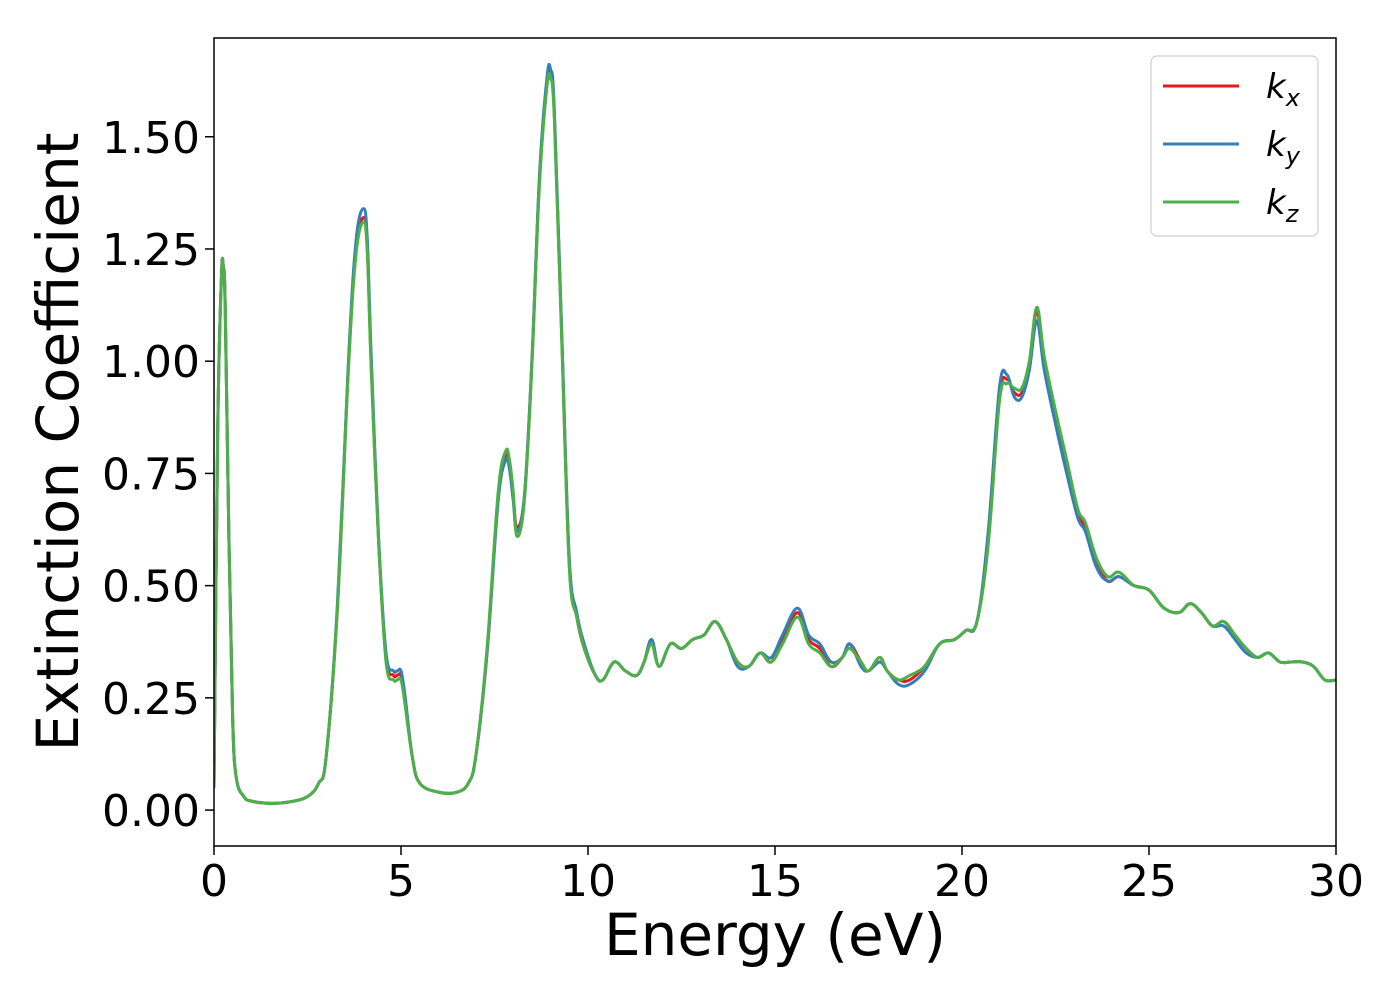 This screenshot has width=1400, height=1000. What do you see at coordinates (151, 699) in the screenshot?
I see `y-tick-label: 0.25` at bounding box center [151, 699].